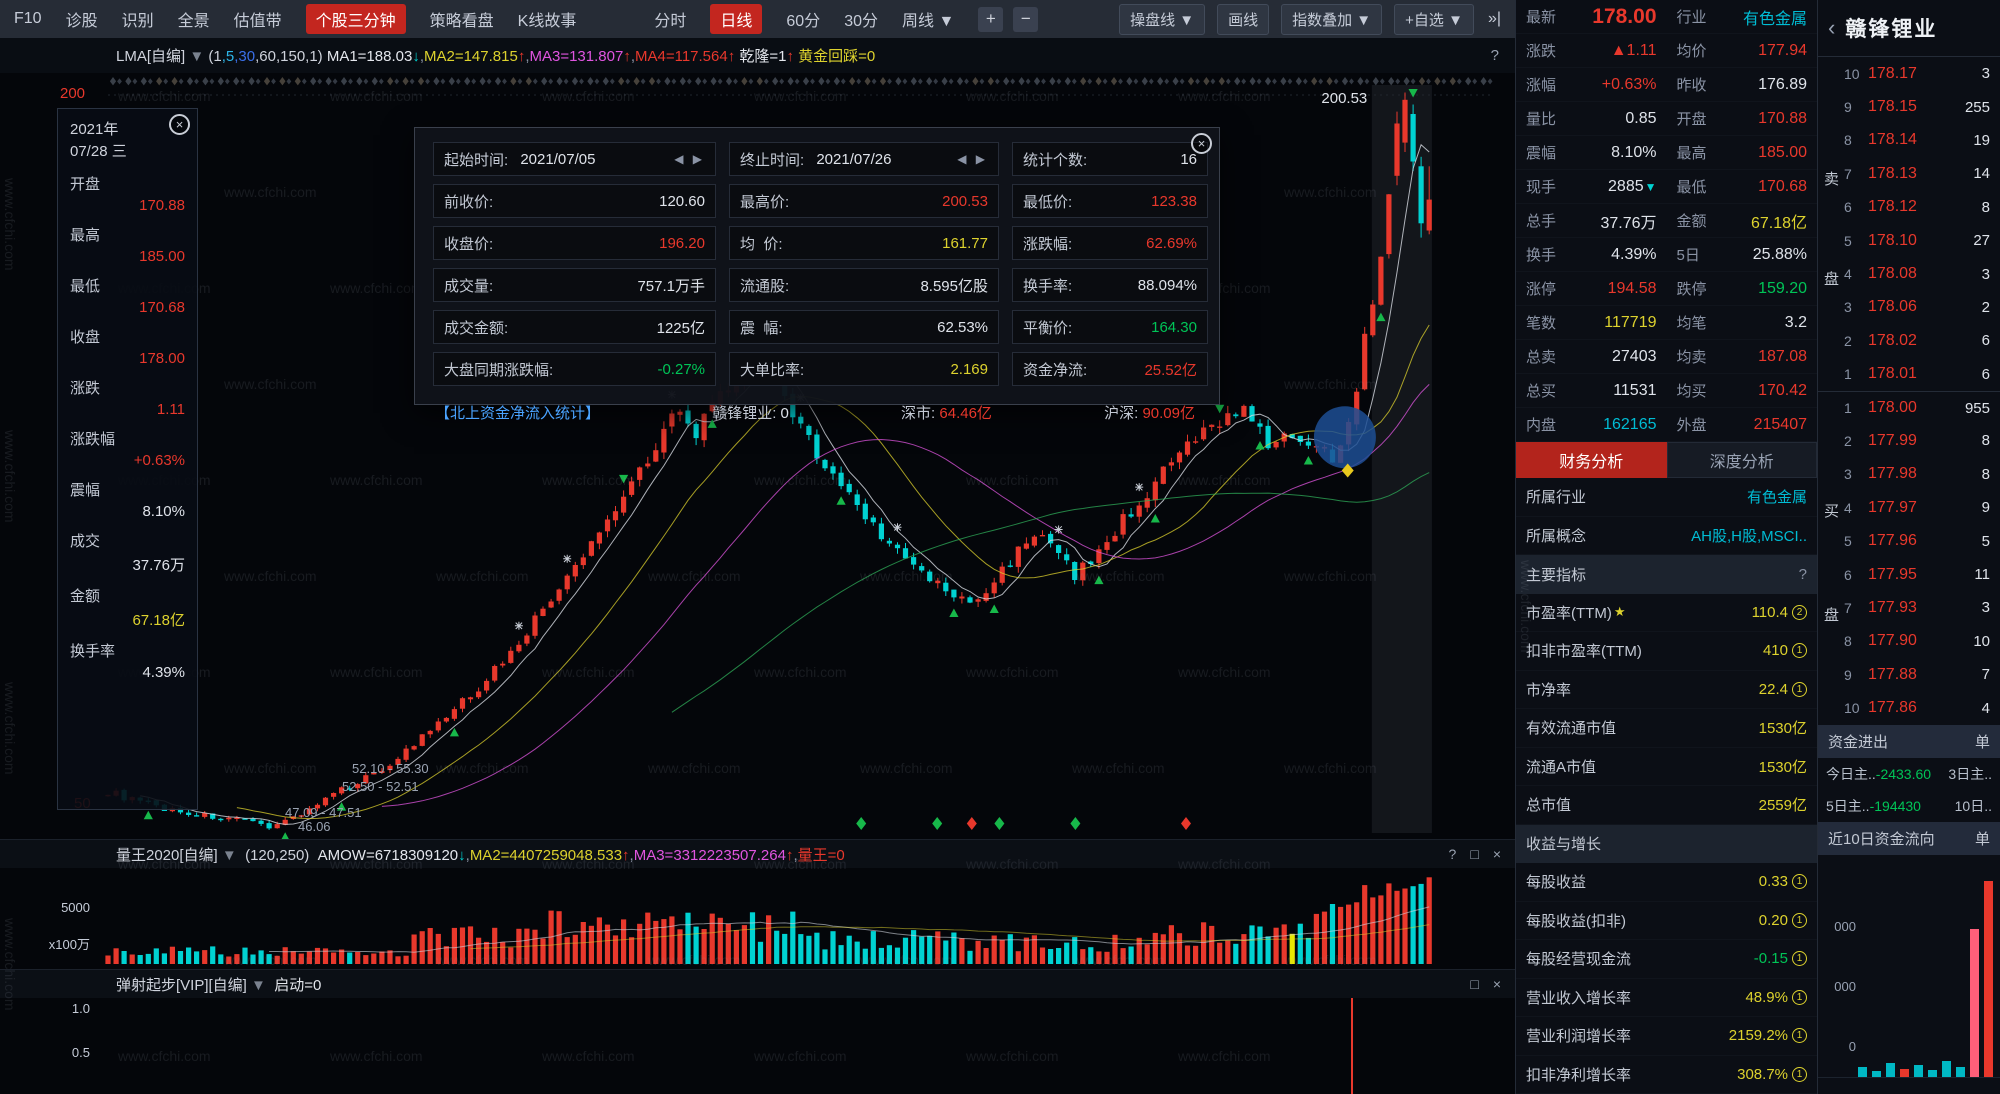 Image resolution: width=2000 pixels, height=1094 pixels. Describe the element at coordinates (1758, 1036) in the screenshot. I see `finance-value: 2159.2%` at that location.